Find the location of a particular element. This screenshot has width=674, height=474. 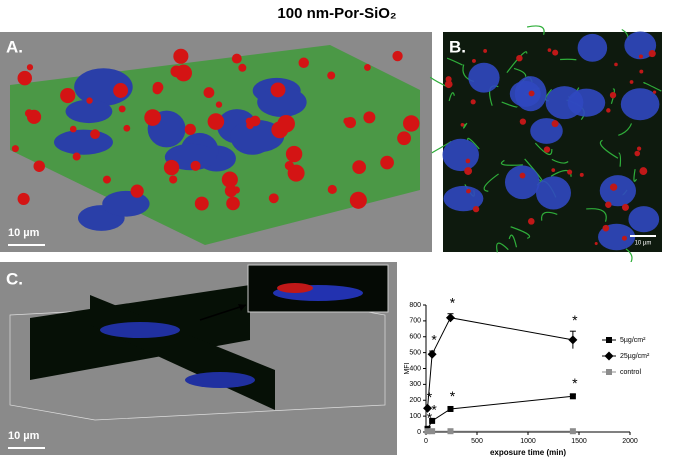

y-tick-label: 300 is located at coordinates (415, 384).